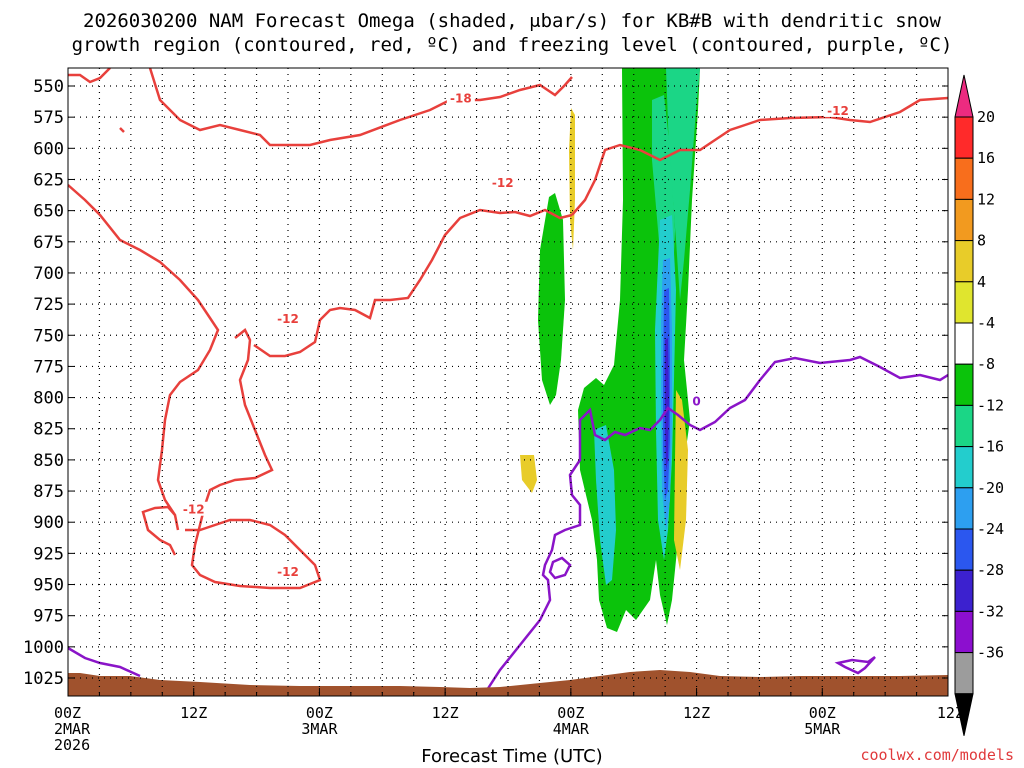  I want to click on colorbar-label: -12, so click(990, 405).